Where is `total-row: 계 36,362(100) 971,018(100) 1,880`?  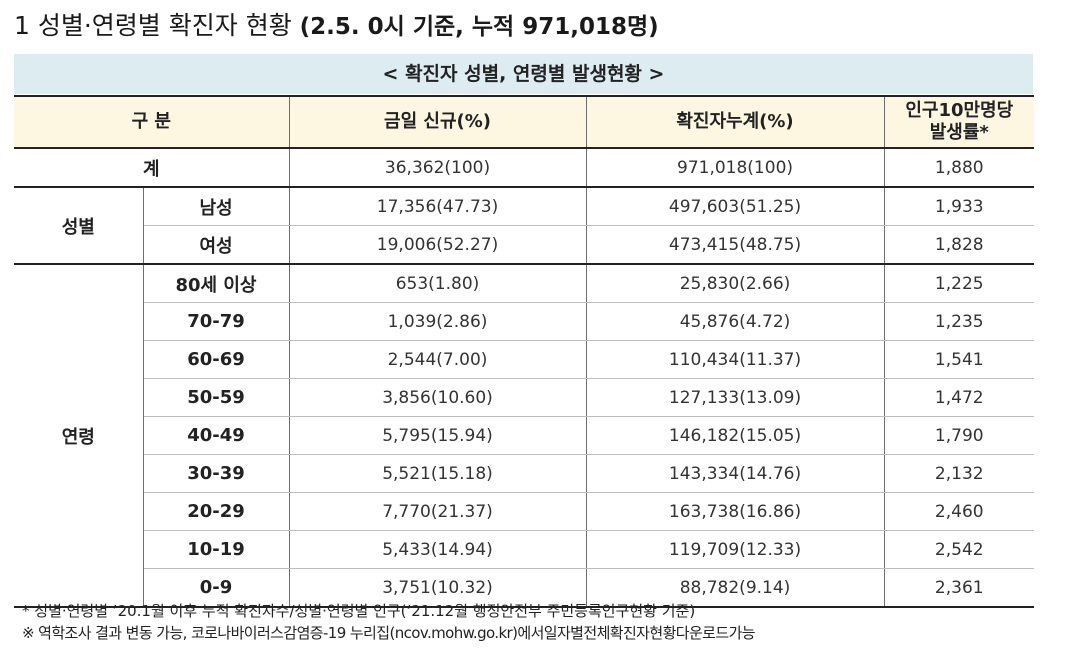
total-row: 계 36,362(100) 971,018(100) 1,880 is located at coordinates (524, 167).